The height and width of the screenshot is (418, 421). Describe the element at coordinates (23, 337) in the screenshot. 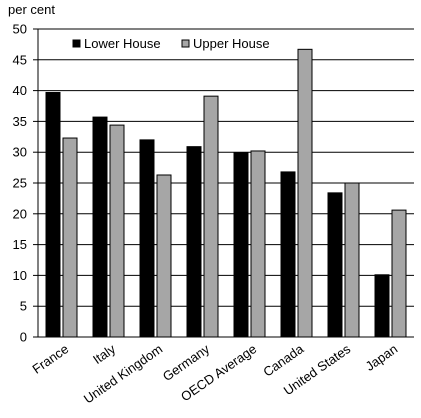

I see `y-tick-label: 0` at that location.